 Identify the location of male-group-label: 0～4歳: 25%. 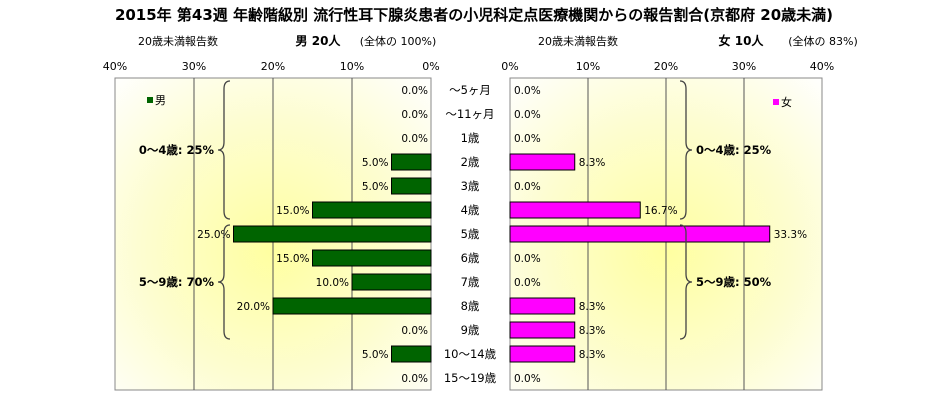
(177, 150).